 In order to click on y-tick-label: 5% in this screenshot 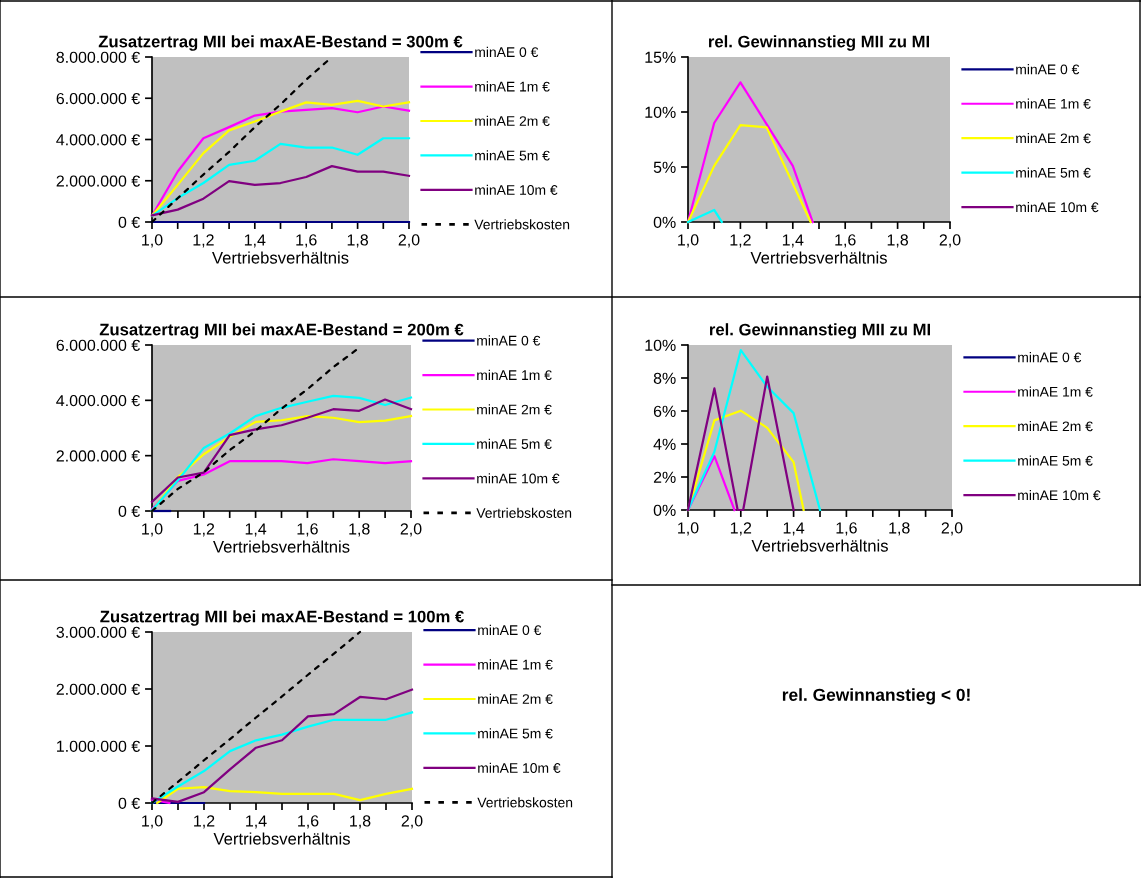, I will do `click(664, 167)`.